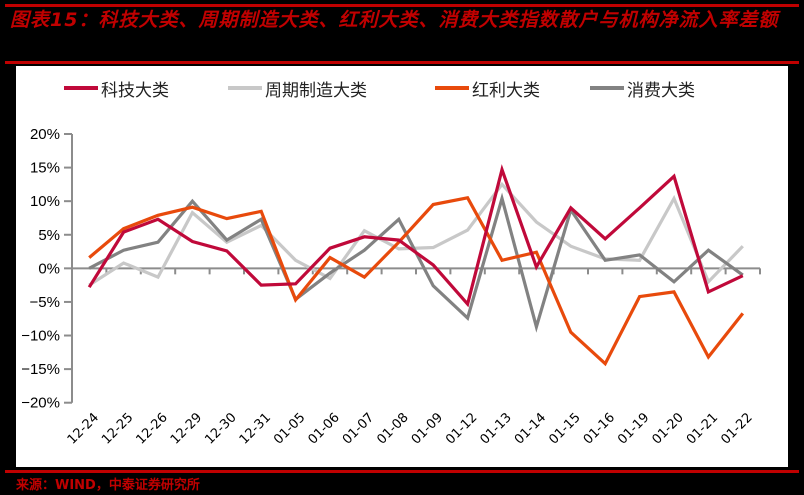 This screenshot has height=495, width=804. I want to click on legend-swatch-consumer, so click(607, 88).